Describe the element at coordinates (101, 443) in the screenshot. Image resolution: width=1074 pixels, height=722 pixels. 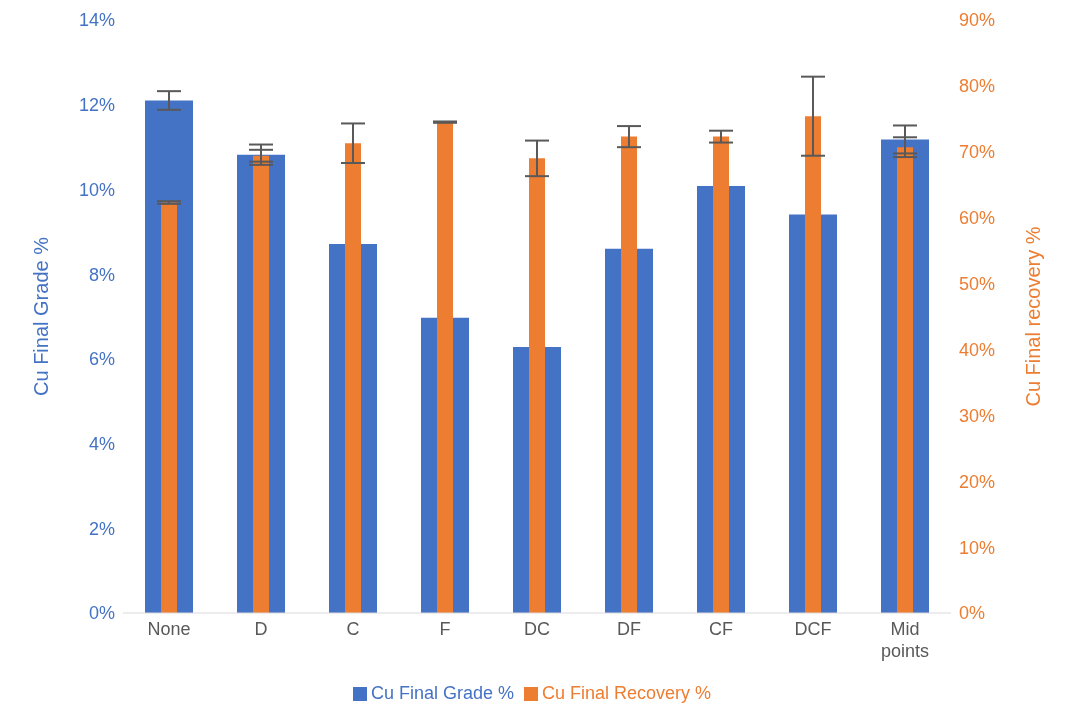
I see `y-tick-label: 4%` at that location.